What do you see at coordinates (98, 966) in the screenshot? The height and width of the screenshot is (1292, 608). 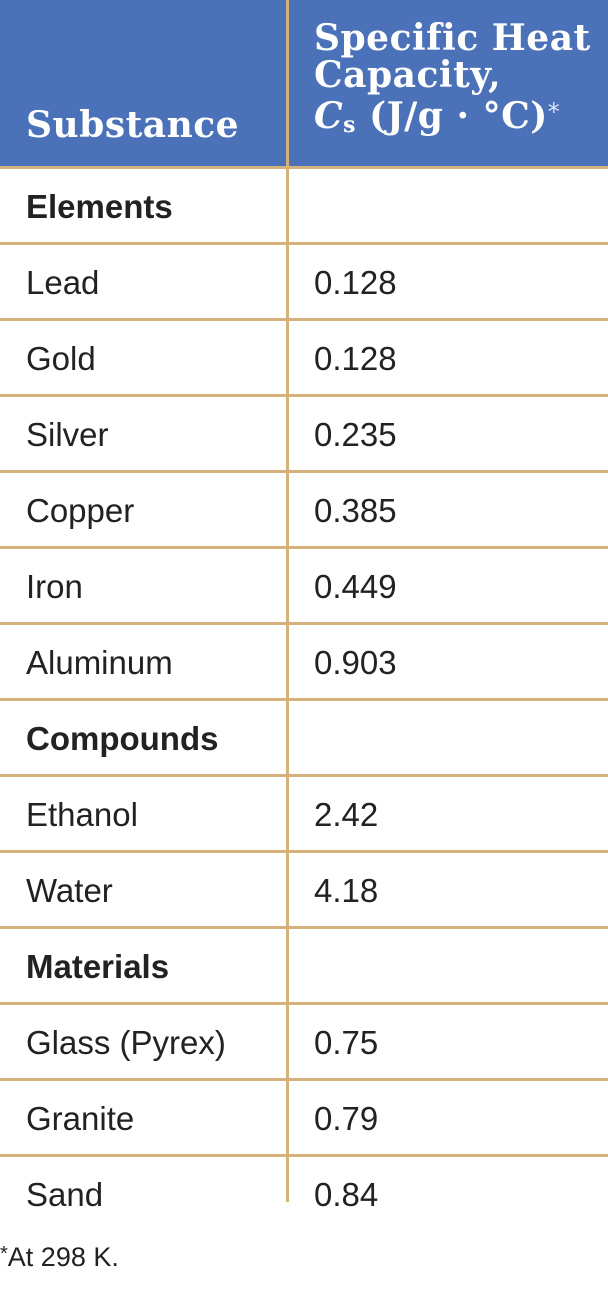 I see `group-label: Materials` at bounding box center [98, 966].